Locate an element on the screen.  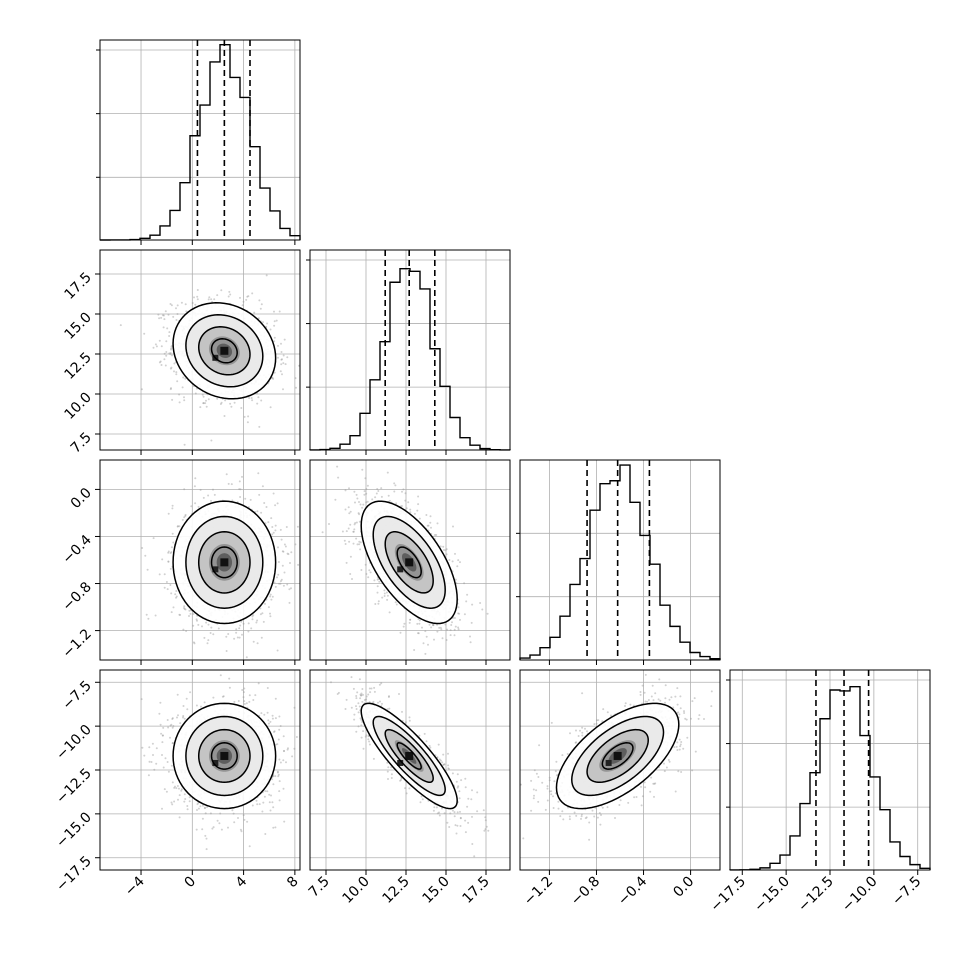
y-tick-label: −1.2 is located at coordinates (76, 643).